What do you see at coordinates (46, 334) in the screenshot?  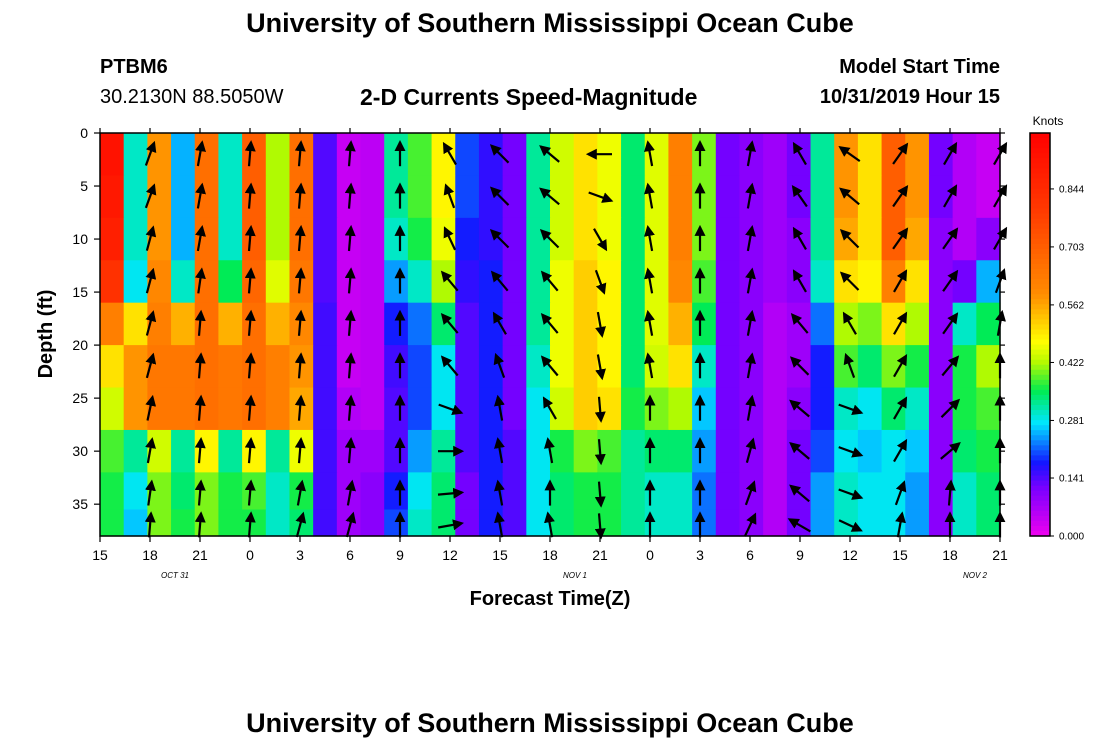 I see `y-axis-label: Depth (ft)` at bounding box center [46, 334].